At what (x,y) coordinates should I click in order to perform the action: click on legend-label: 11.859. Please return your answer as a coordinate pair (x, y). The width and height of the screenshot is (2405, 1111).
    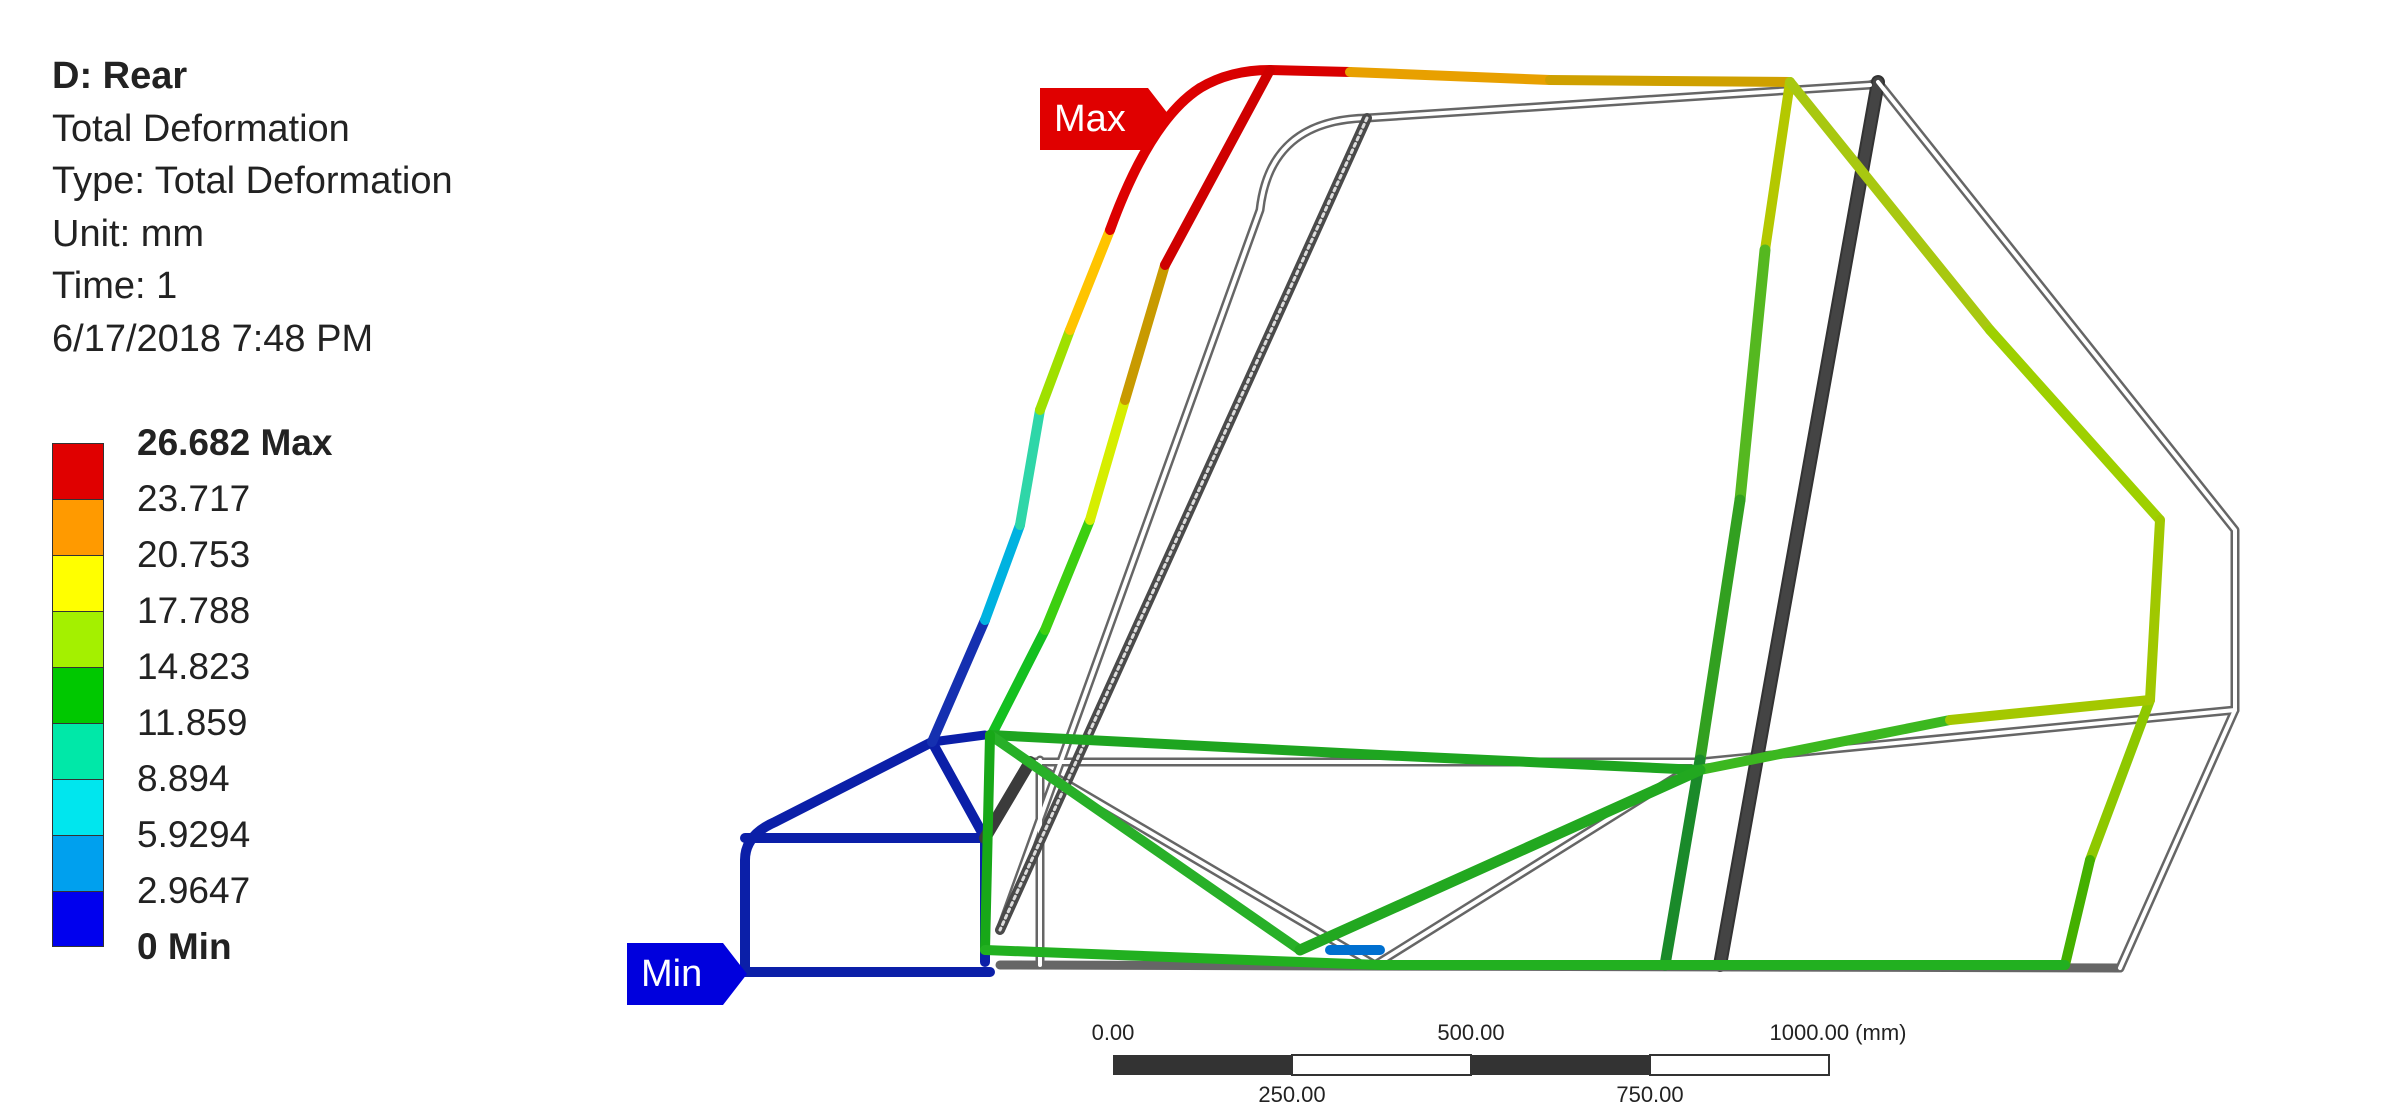
    Looking at the image, I should click on (192, 722).